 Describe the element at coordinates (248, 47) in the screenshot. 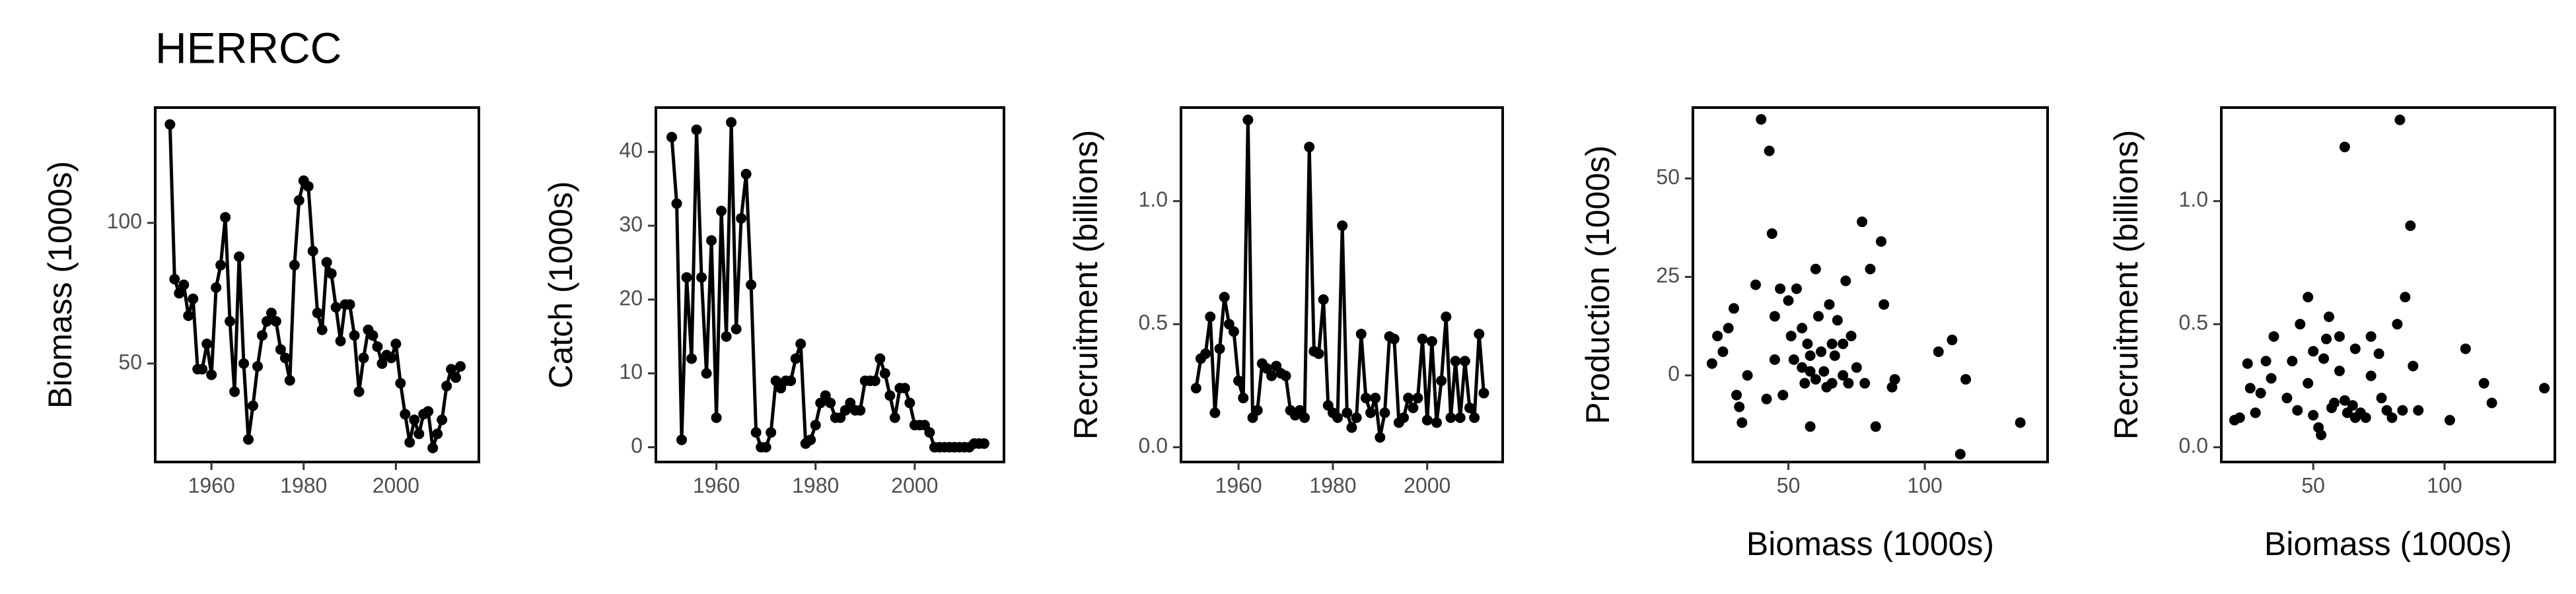

I see `figure-title: HERRCC` at that location.